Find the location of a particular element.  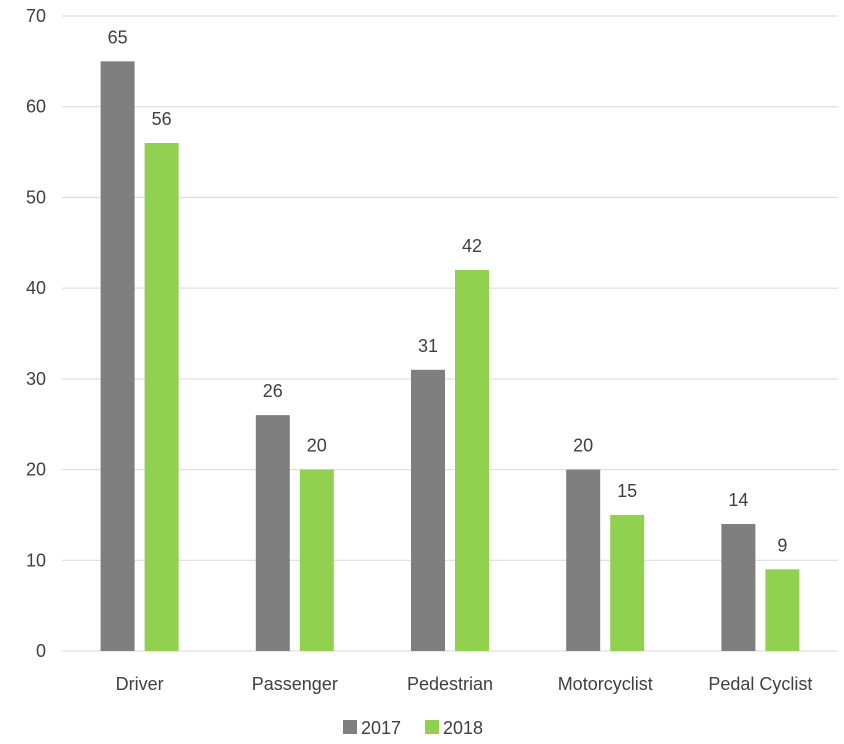

data-label: 9 is located at coordinates (782, 545).